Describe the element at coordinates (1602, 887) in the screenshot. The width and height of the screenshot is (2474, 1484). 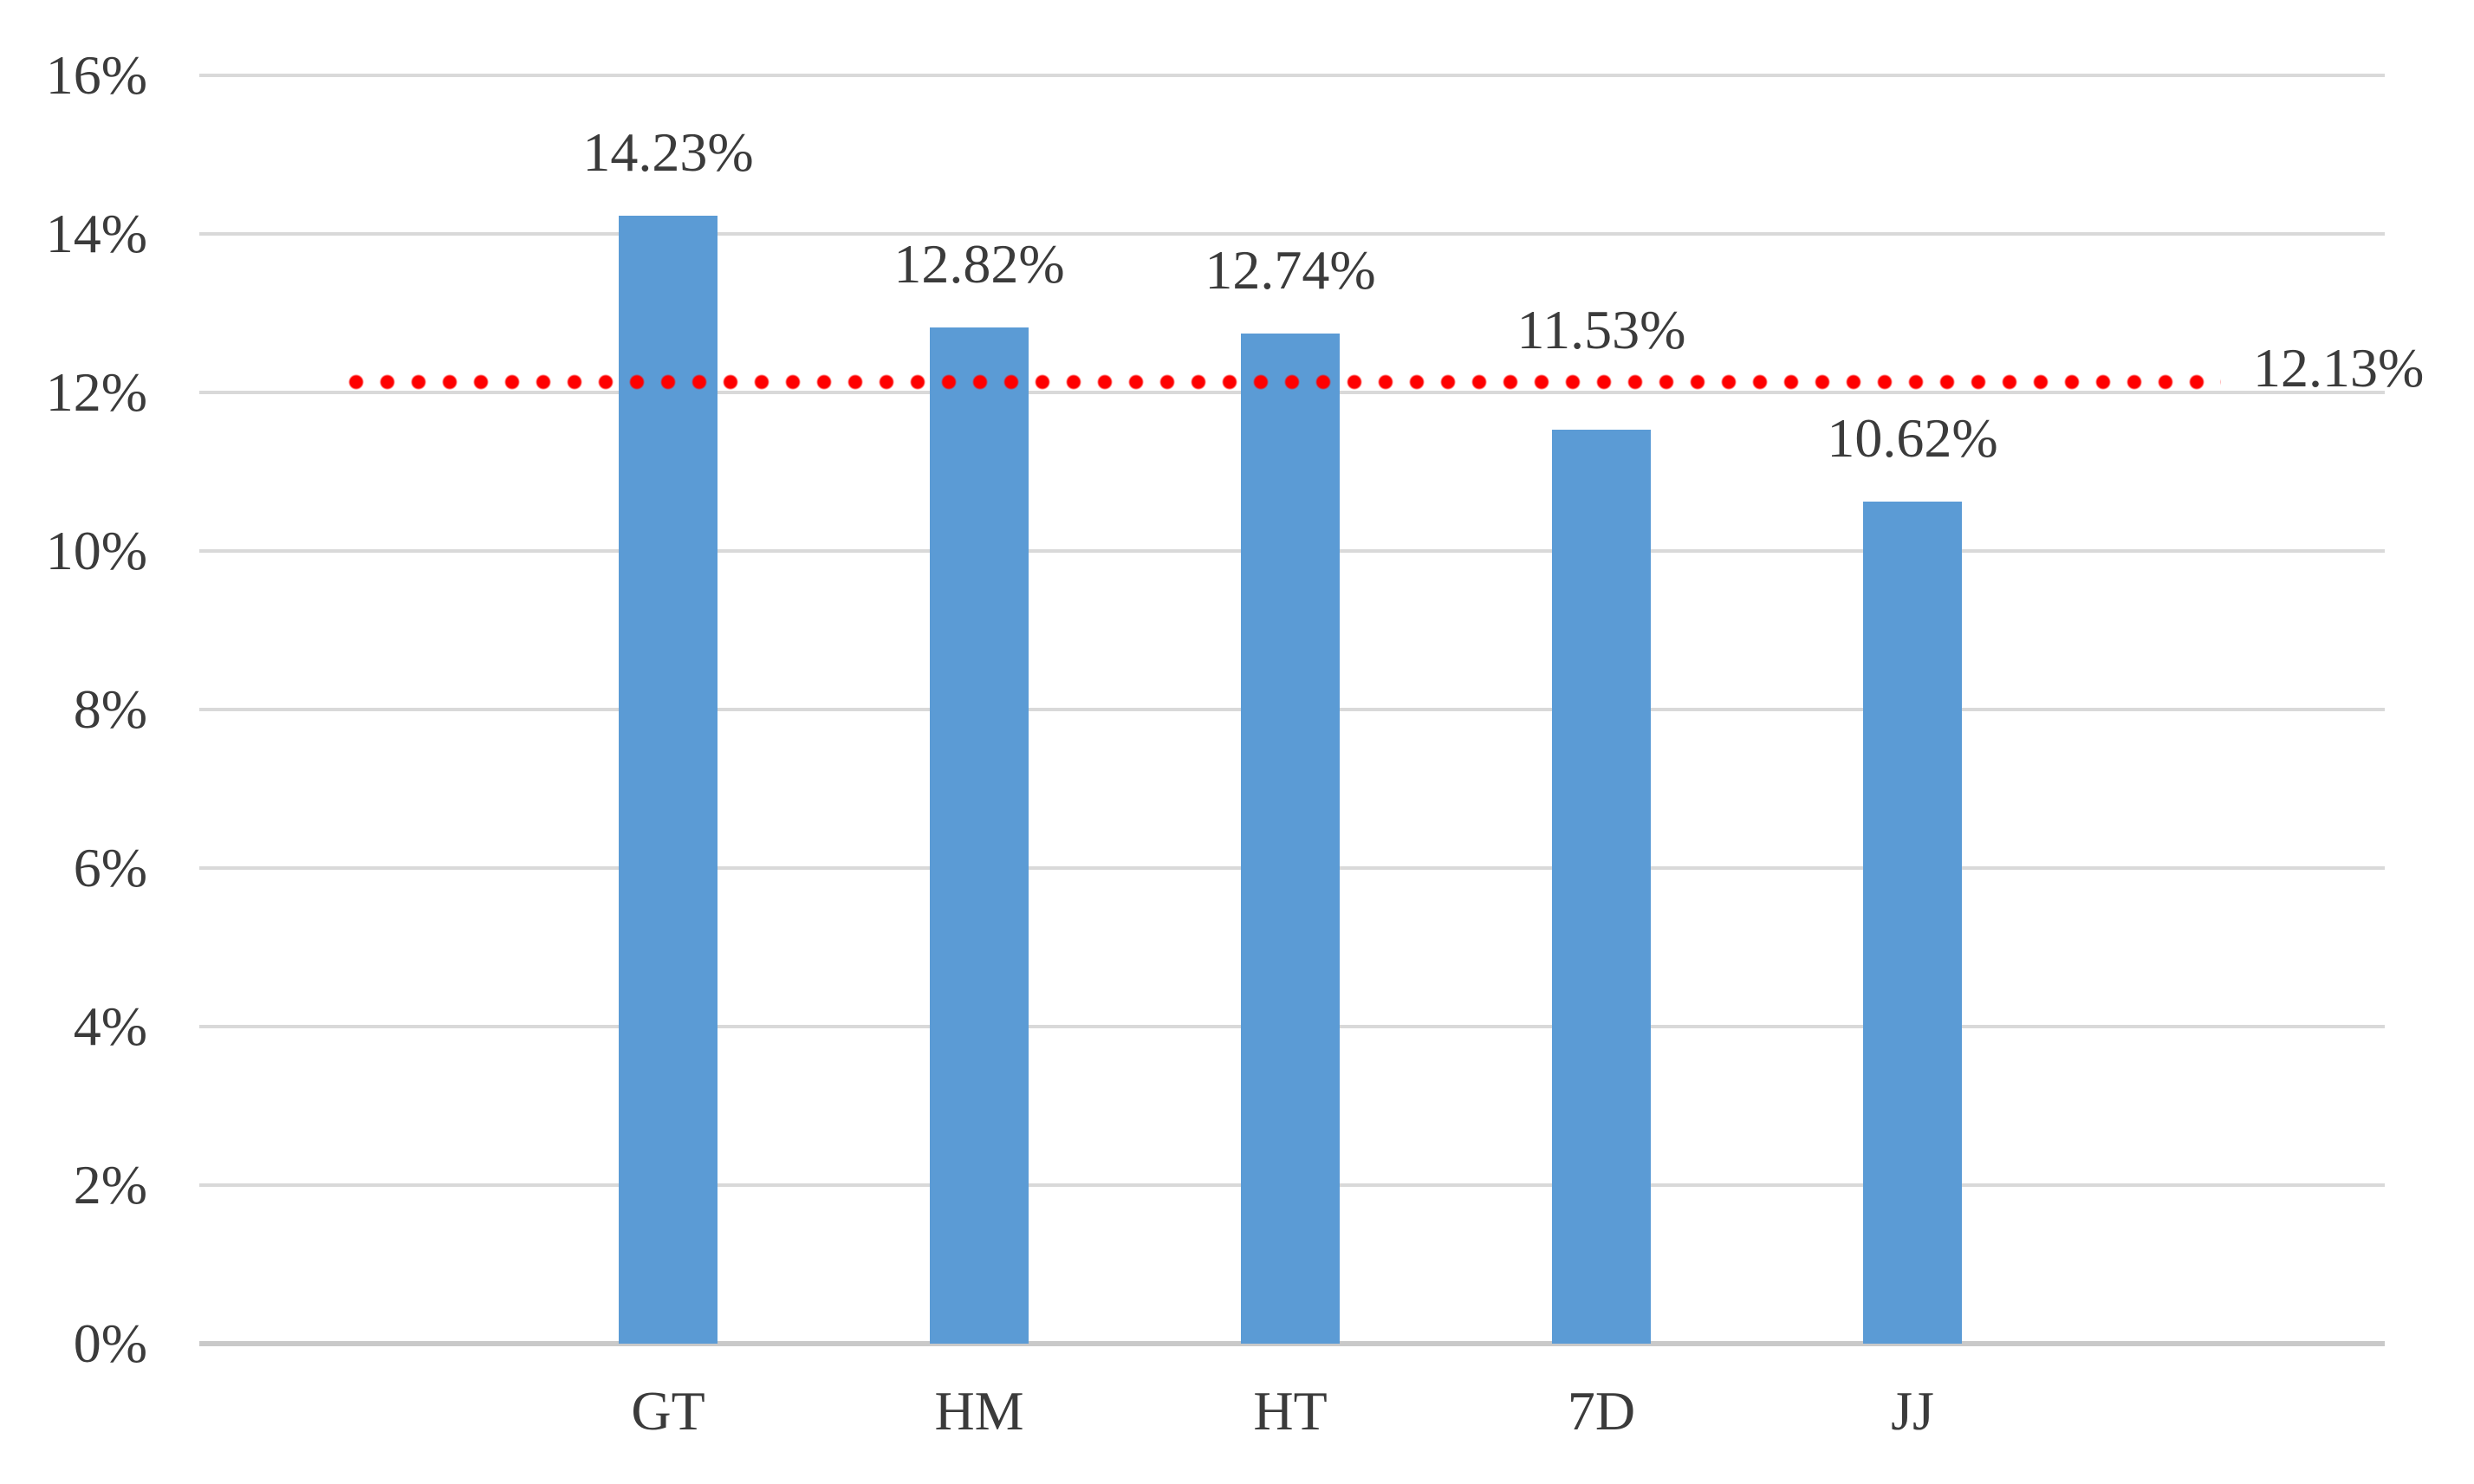
I see `bar-7D` at that location.